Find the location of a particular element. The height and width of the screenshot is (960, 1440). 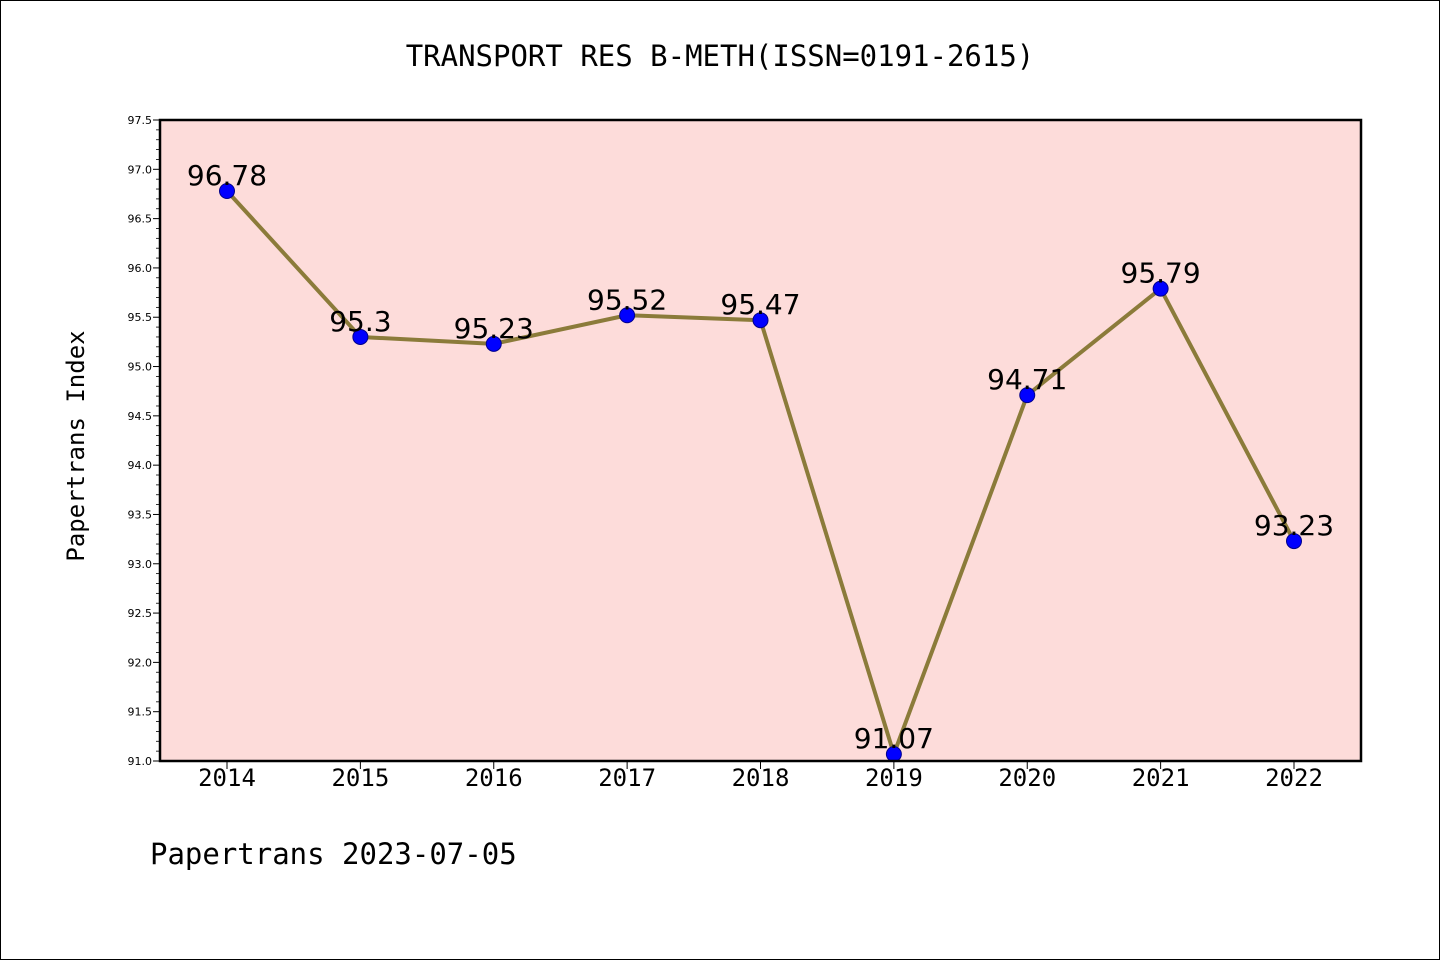

data-label: 95.79 is located at coordinates (1161, 273).